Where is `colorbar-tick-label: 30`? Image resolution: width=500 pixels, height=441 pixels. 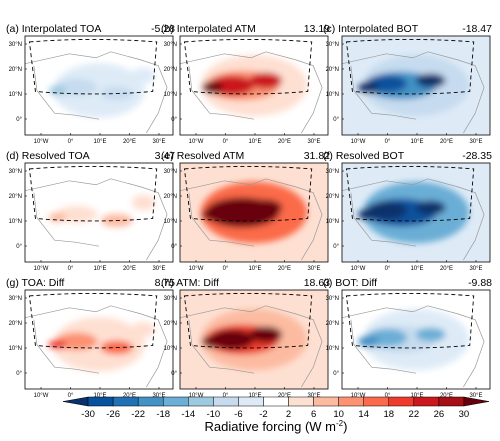 colorbar-tick-label: 30 is located at coordinates (464, 414).